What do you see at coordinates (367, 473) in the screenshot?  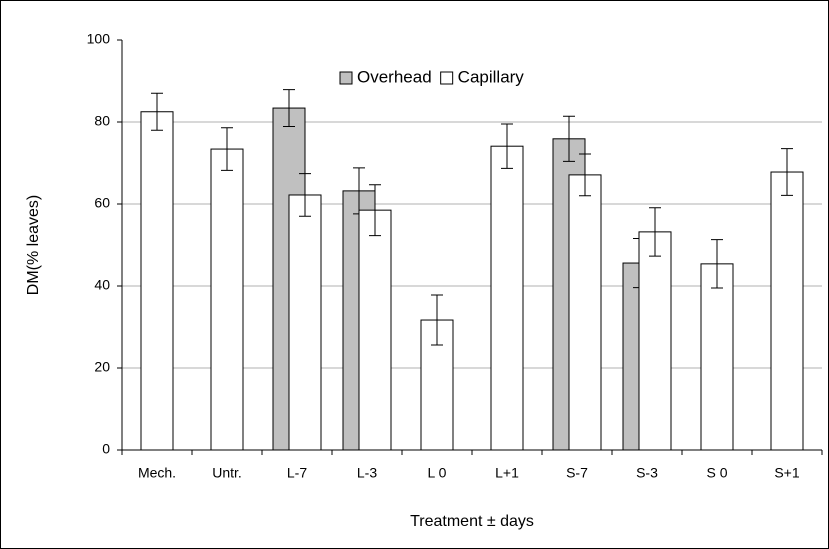 I see `x-tick-label: L-3` at bounding box center [367, 473].